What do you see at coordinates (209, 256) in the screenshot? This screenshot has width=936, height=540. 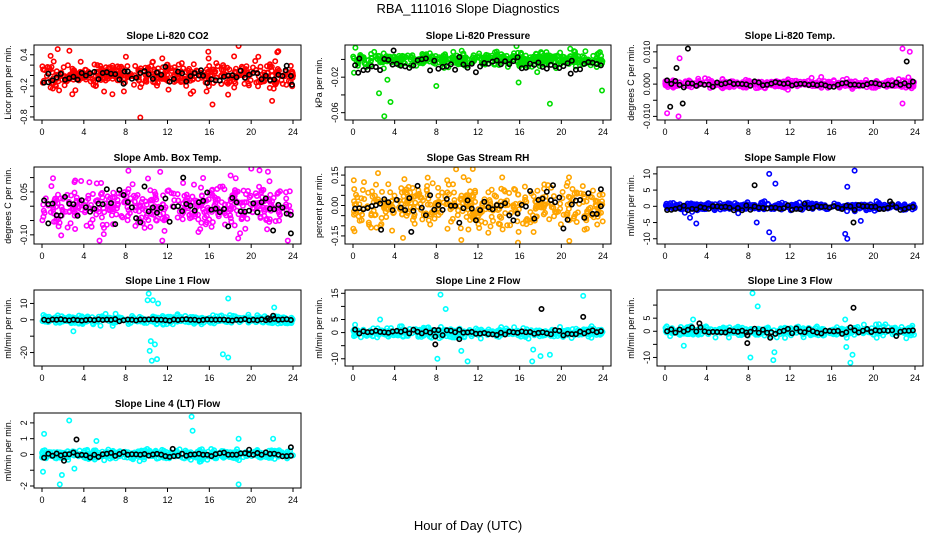 I see `x-tick-label: 16` at bounding box center [209, 256].